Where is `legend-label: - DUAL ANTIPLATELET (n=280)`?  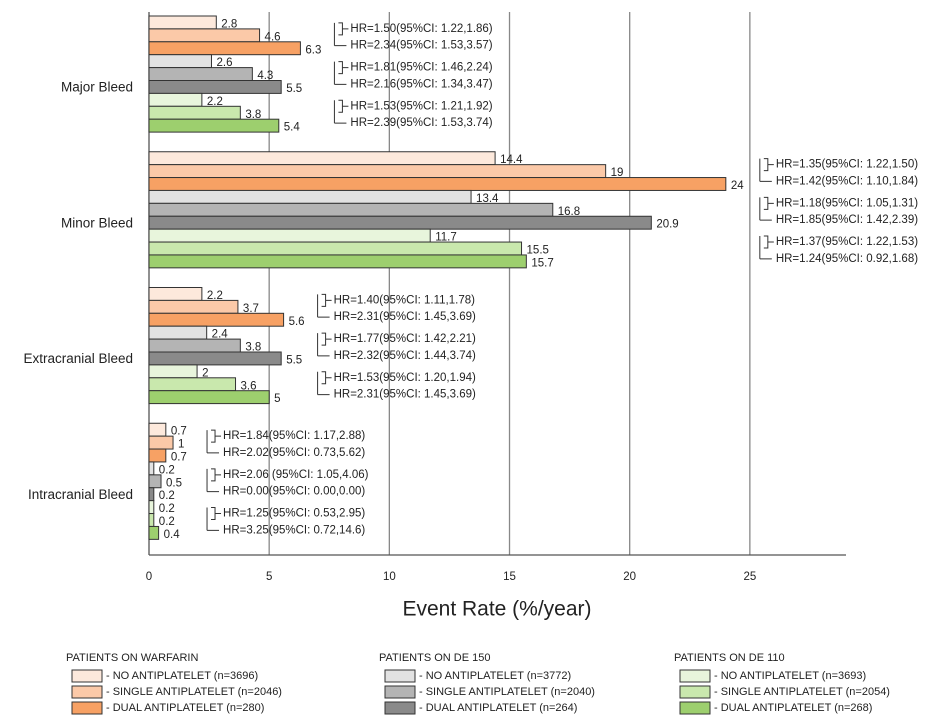
legend-label: - DUAL ANTIPLATELET (n=280) is located at coordinates (185, 708).